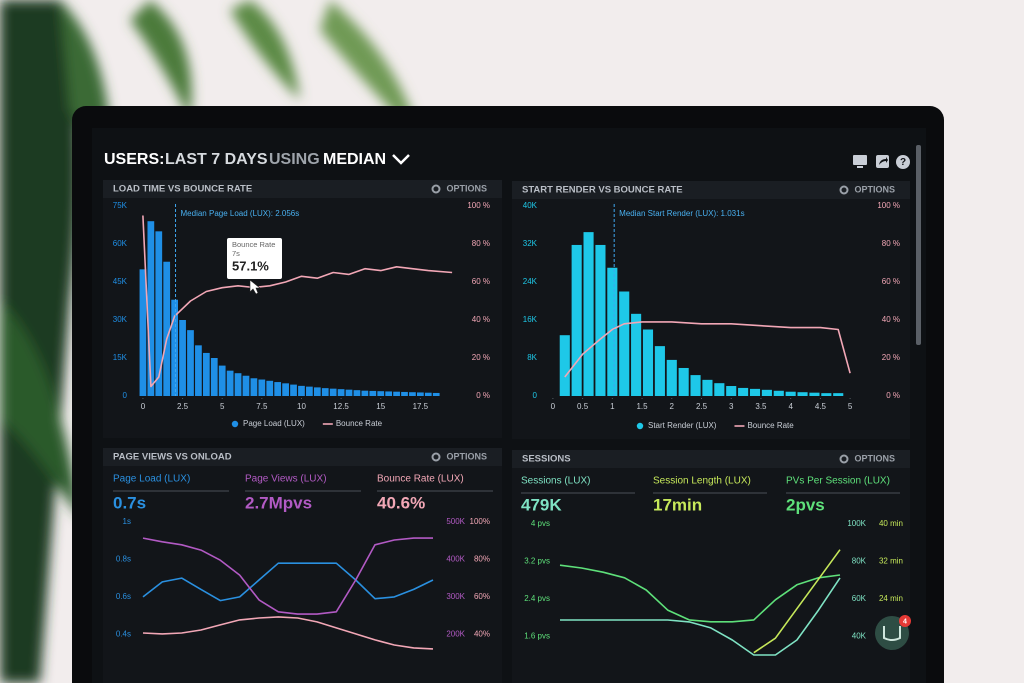 The image size is (1024, 683). Describe the element at coordinates (583, 406) in the screenshot. I see `x-tick-label: 0.5` at that location.